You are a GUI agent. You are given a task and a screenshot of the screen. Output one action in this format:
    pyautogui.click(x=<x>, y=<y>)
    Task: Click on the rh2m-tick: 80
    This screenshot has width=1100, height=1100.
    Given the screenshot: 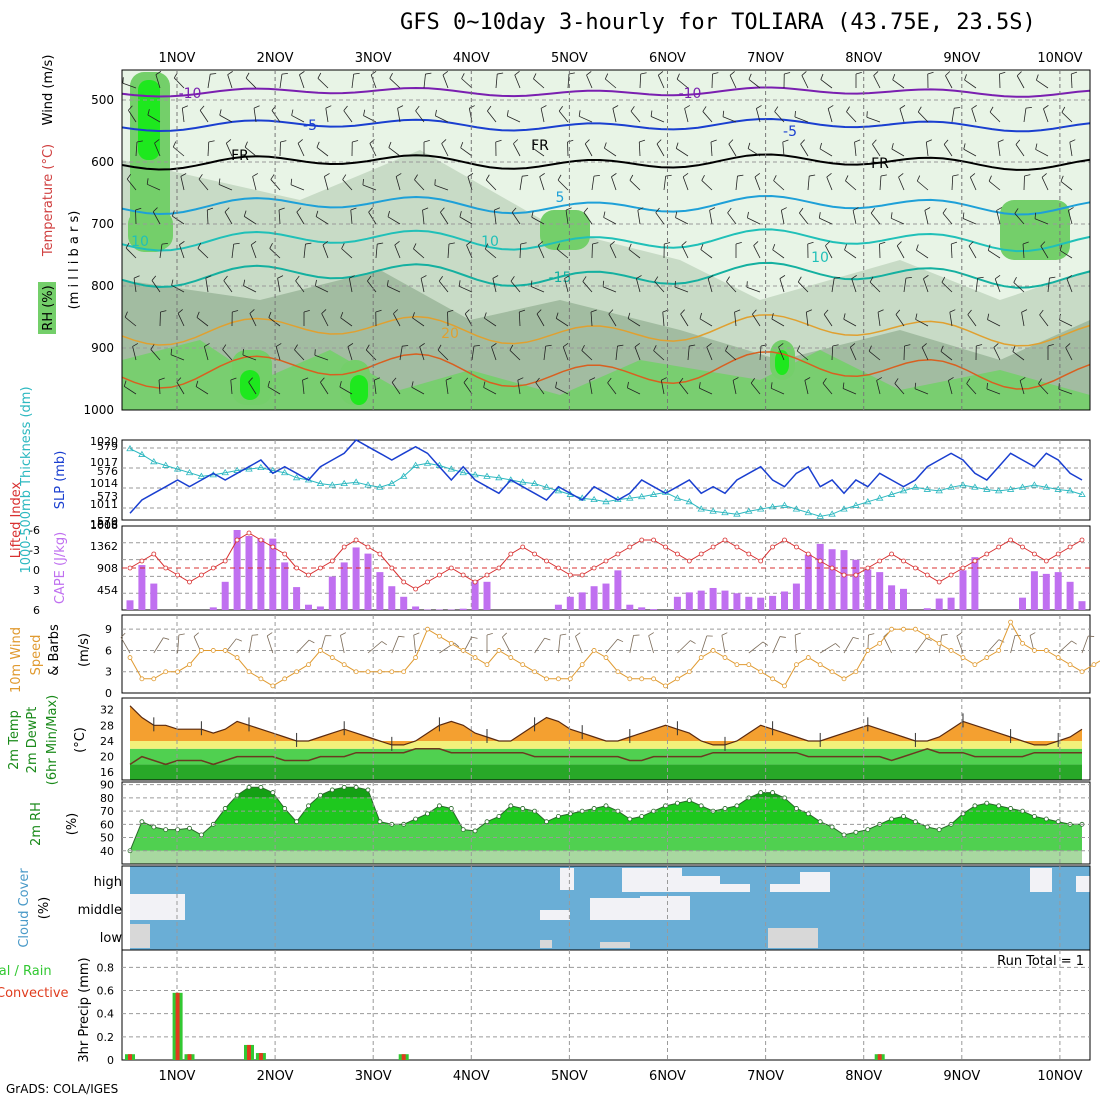 What is the action you would take?
    pyautogui.click(x=107, y=798)
    